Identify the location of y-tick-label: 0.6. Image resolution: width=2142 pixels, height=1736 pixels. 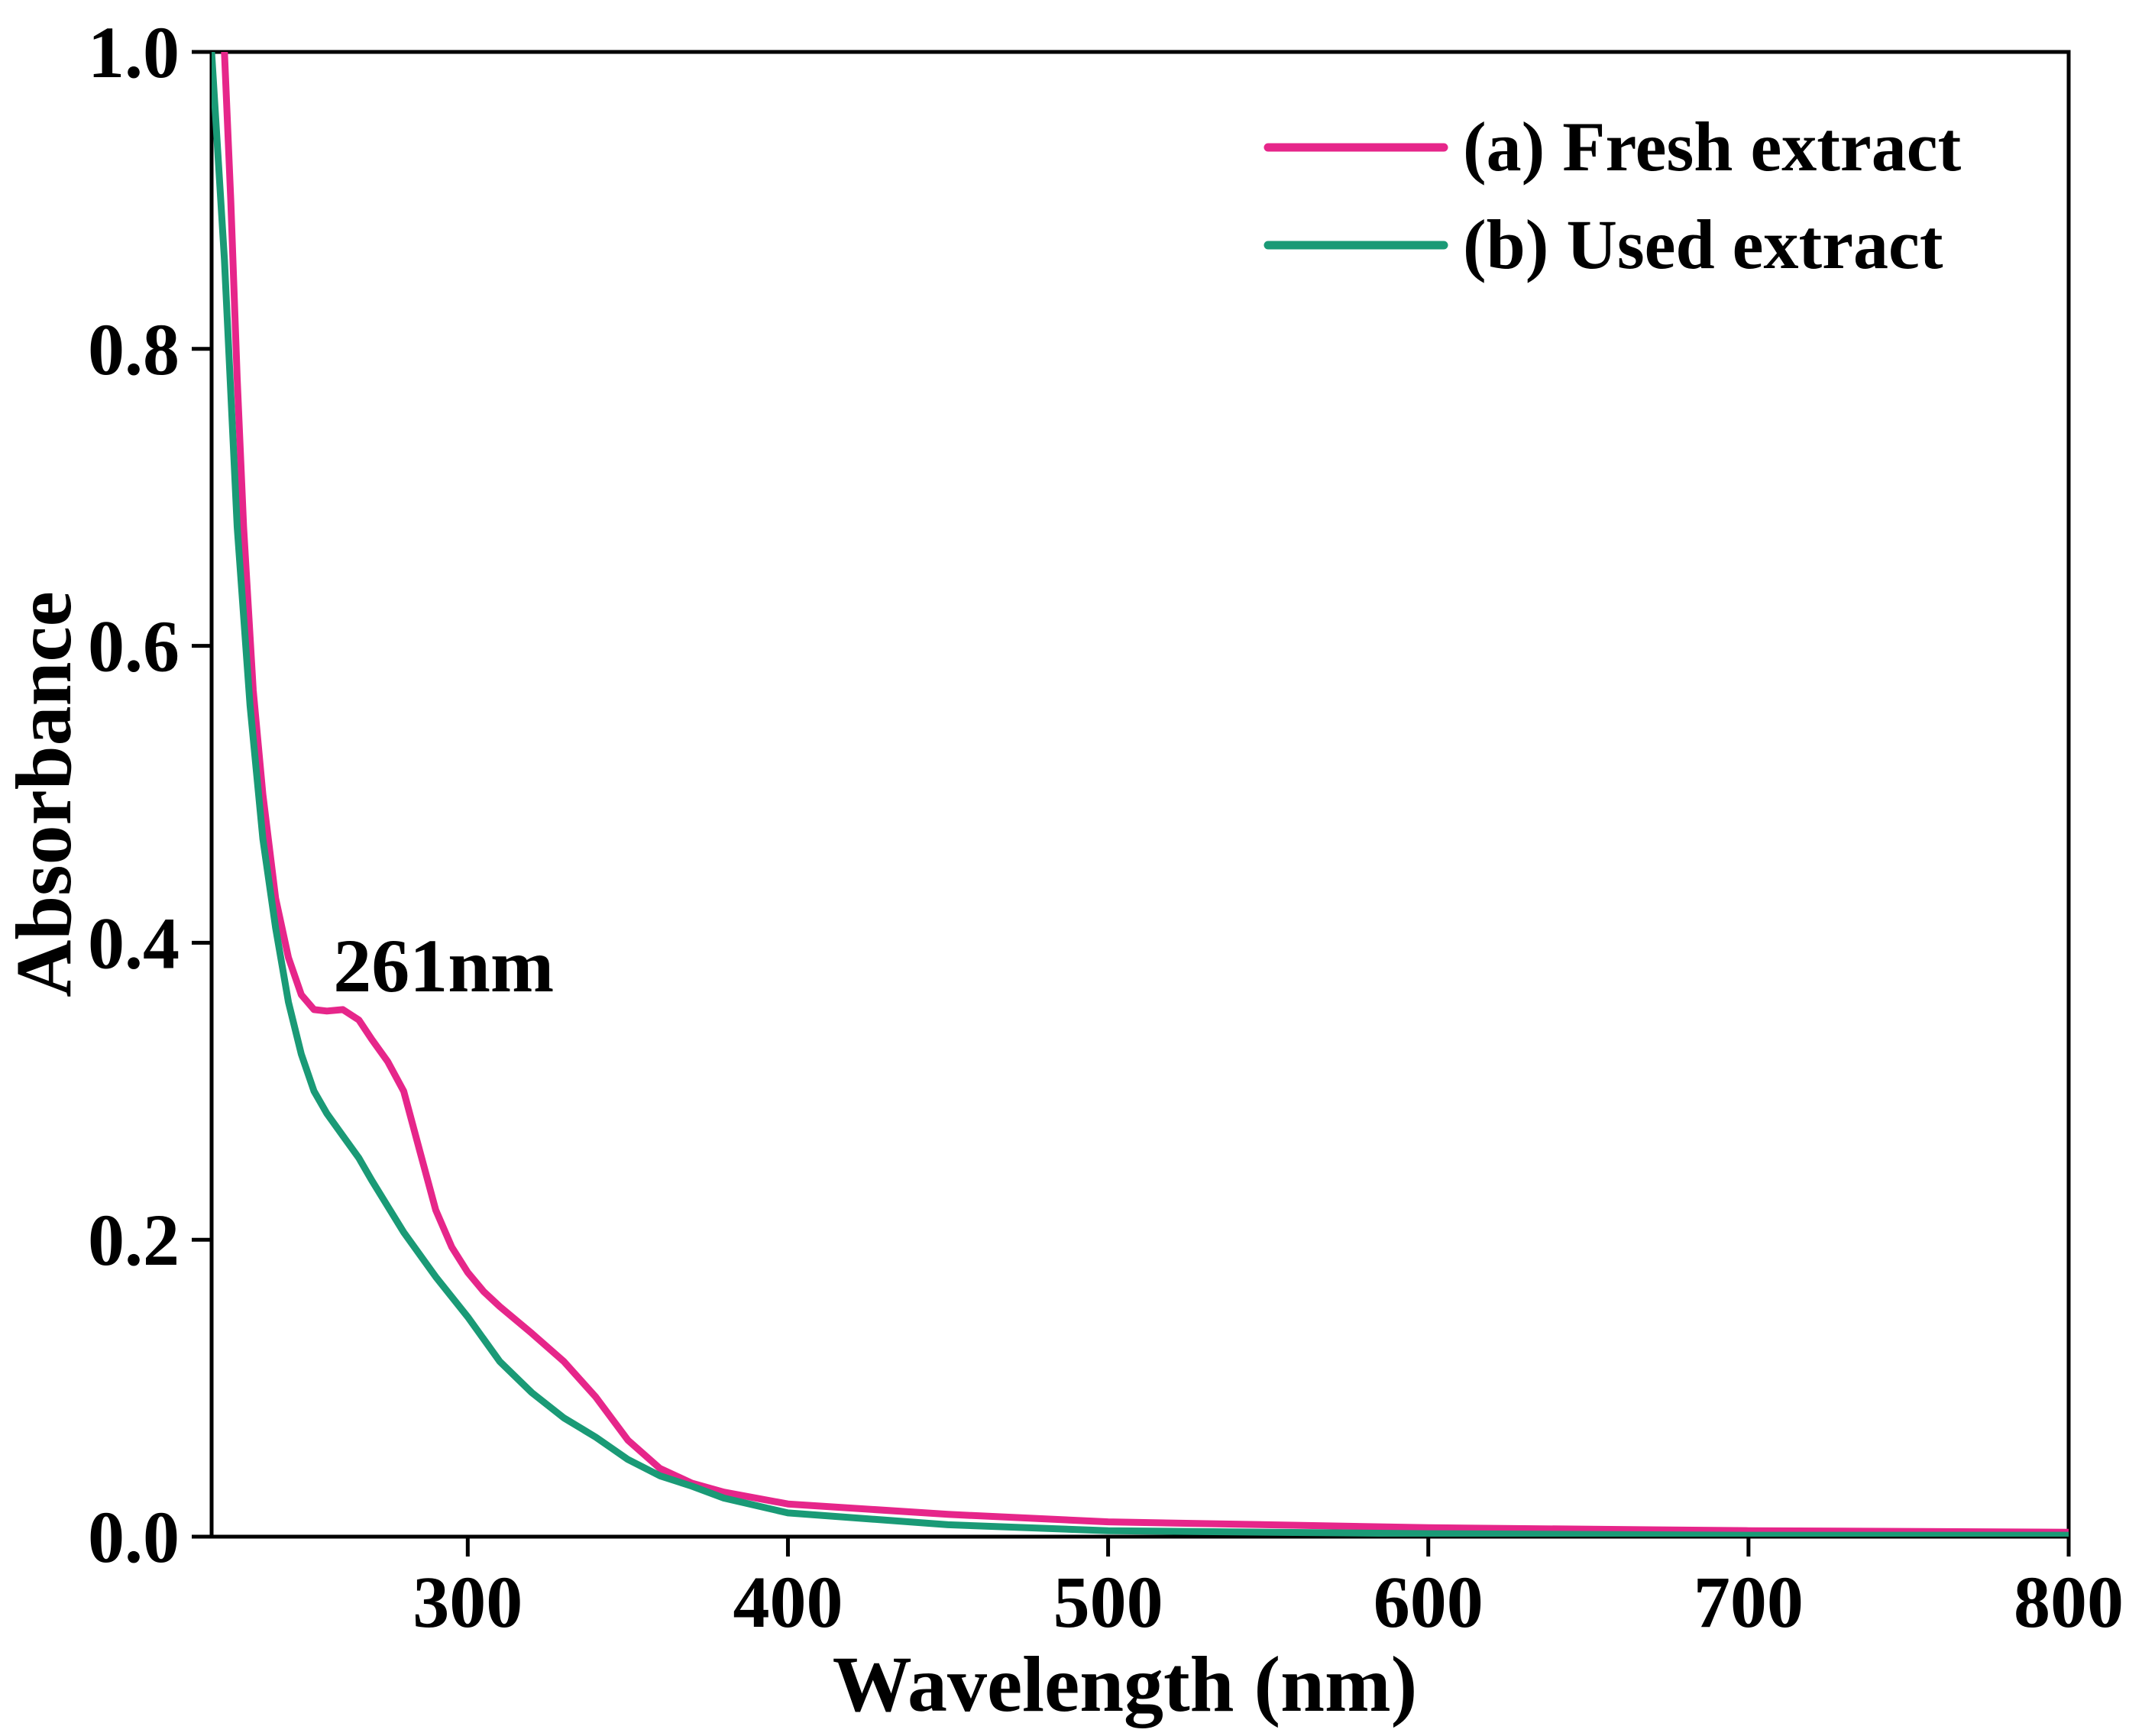
(134, 646).